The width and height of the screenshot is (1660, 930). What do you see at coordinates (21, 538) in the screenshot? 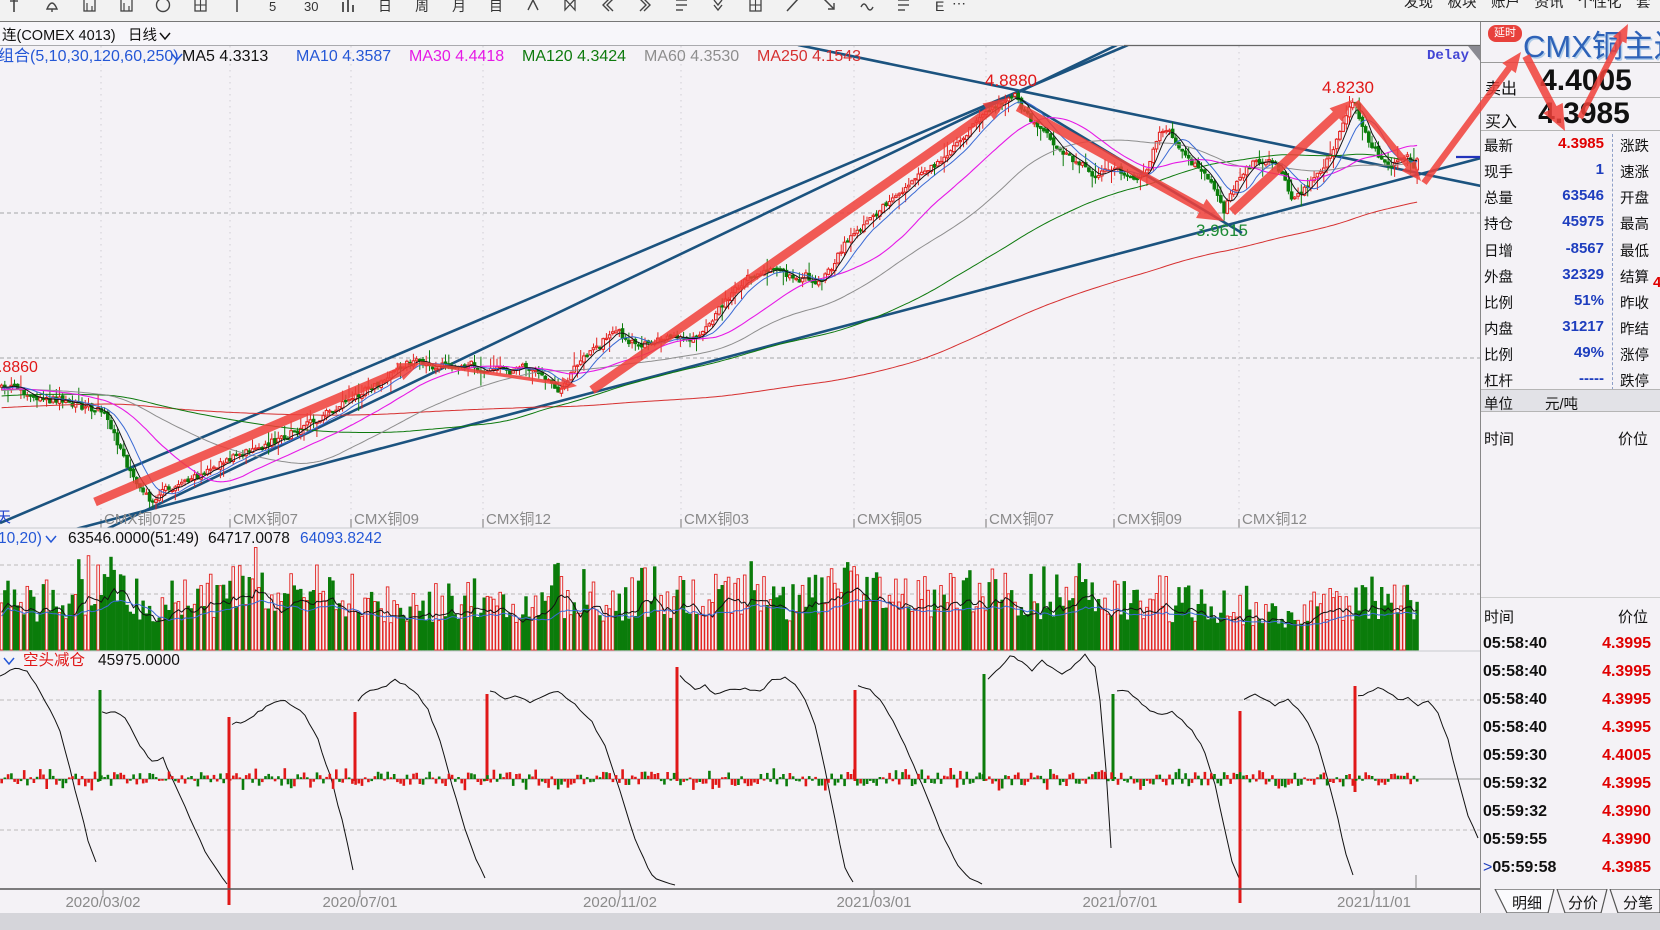
I see `svg-text: 10,20)` at bounding box center [21, 538].